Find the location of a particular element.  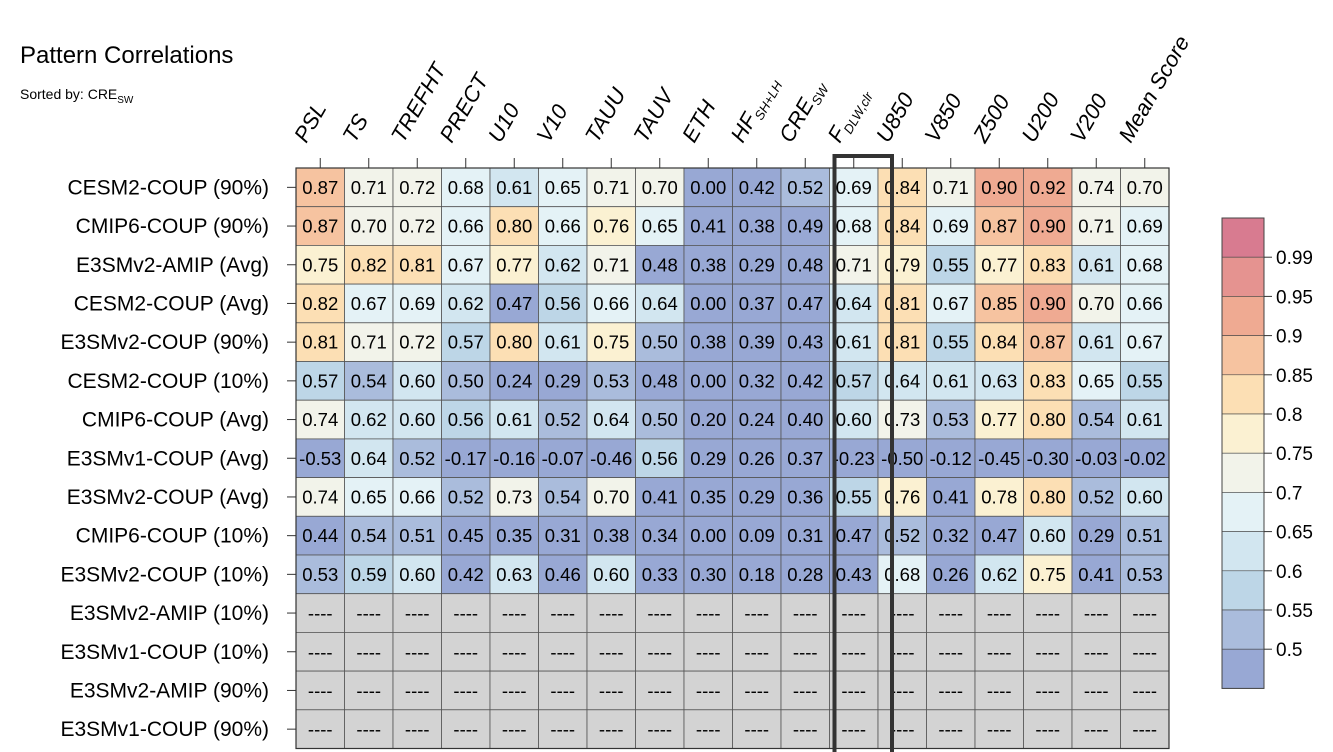

row-label: E3SMv2-AMIP (10%) is located at coordinates (169, 613).